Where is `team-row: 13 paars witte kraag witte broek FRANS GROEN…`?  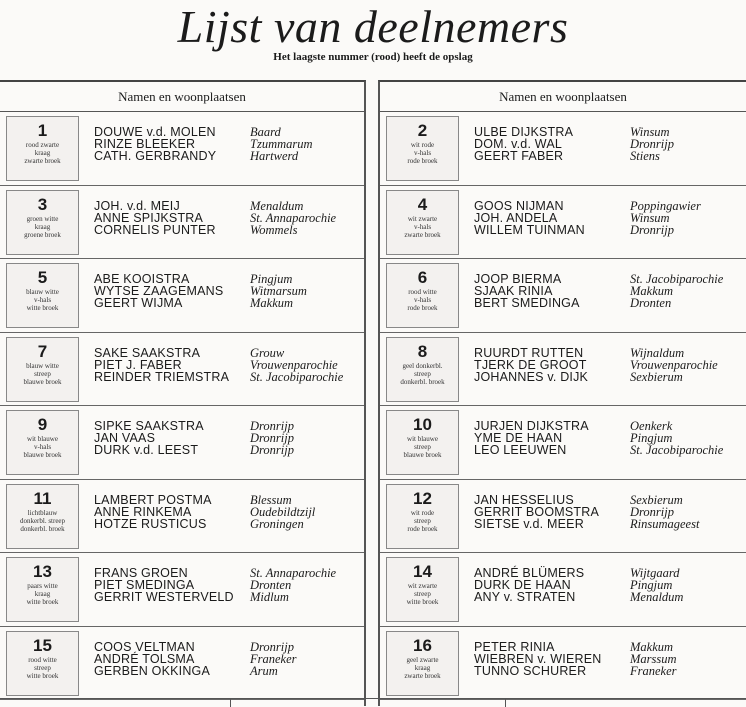 team-row: 13 paars witte kraag witte broek FRANS GROEN… is located at coordinates (182, 590).